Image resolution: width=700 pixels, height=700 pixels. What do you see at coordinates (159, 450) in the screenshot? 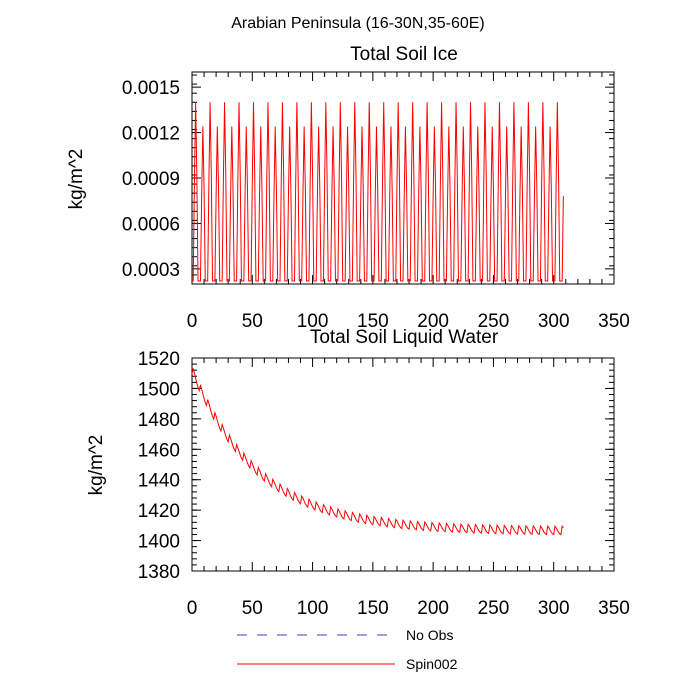
I see `y-tick-label: 1460` at bounding box center [159, 450].